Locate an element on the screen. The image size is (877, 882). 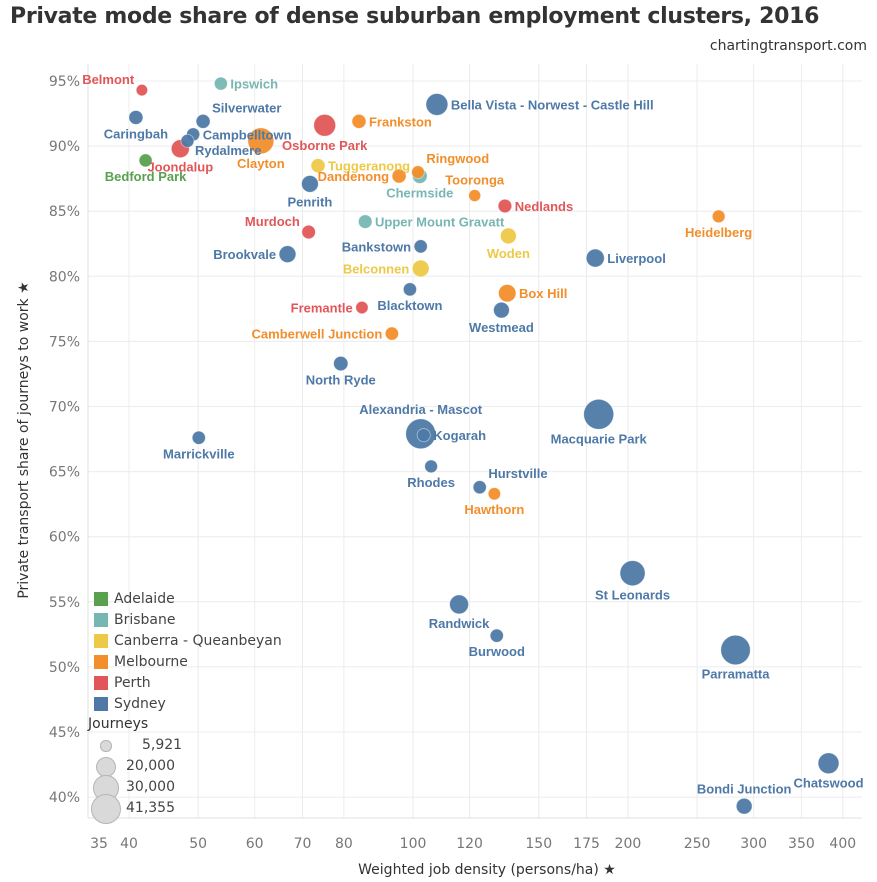
data-label: Frankston is located at coordinates (400, 121).